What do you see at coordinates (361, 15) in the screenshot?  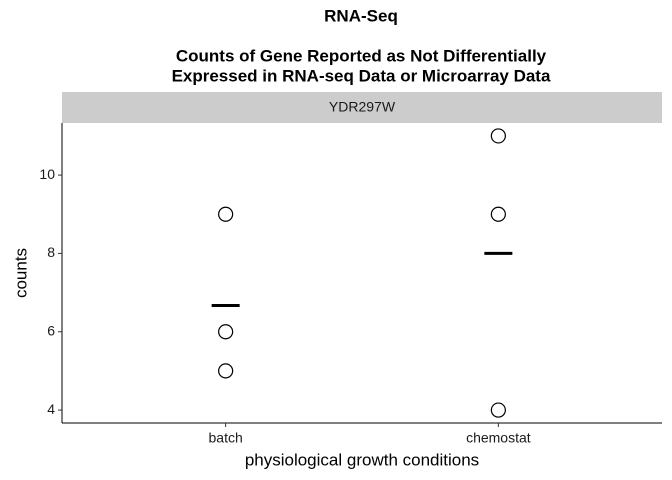 I see `chart-title: RNA-Seq` at bounding box center [361, 15].